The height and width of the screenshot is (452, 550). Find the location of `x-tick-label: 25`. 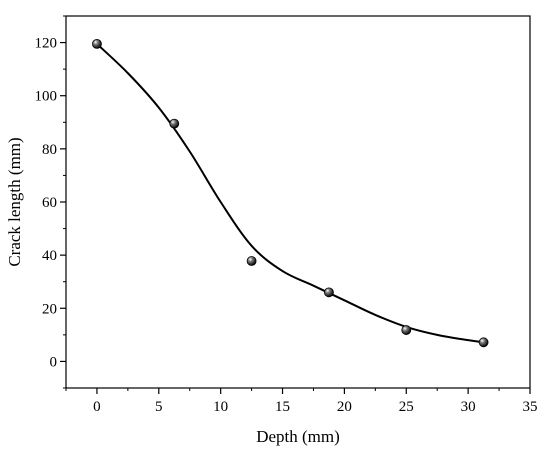

x-tick-label: 25 is located at coordinates (406, 407).